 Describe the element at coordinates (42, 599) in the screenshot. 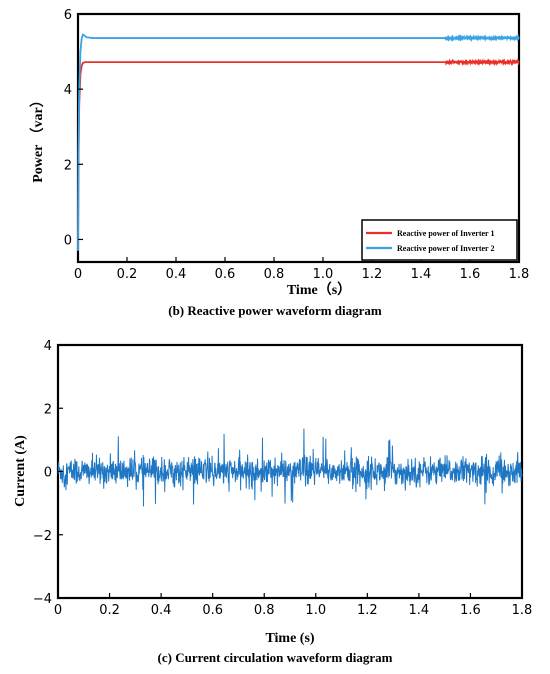

I see `y-tick-label: −4` at that location.